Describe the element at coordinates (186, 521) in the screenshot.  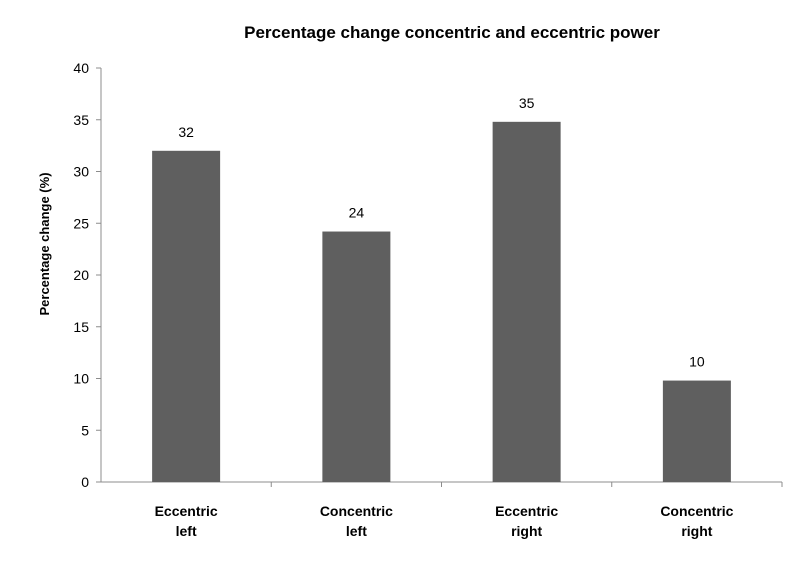
I see `category-label: Eccentric left` at that location.